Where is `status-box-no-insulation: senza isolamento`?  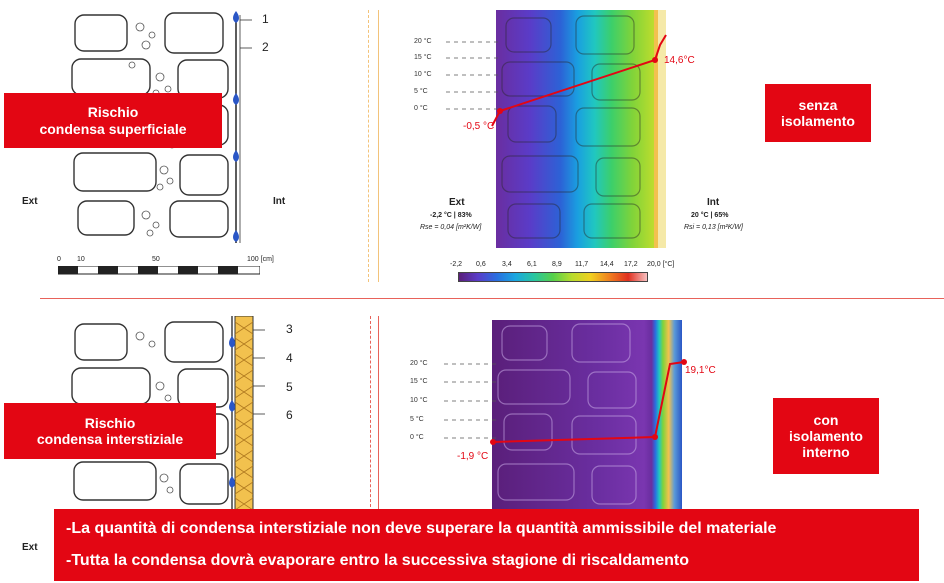 status-box-no-insulation: senza isolamento is located at coordinates (818, 113).